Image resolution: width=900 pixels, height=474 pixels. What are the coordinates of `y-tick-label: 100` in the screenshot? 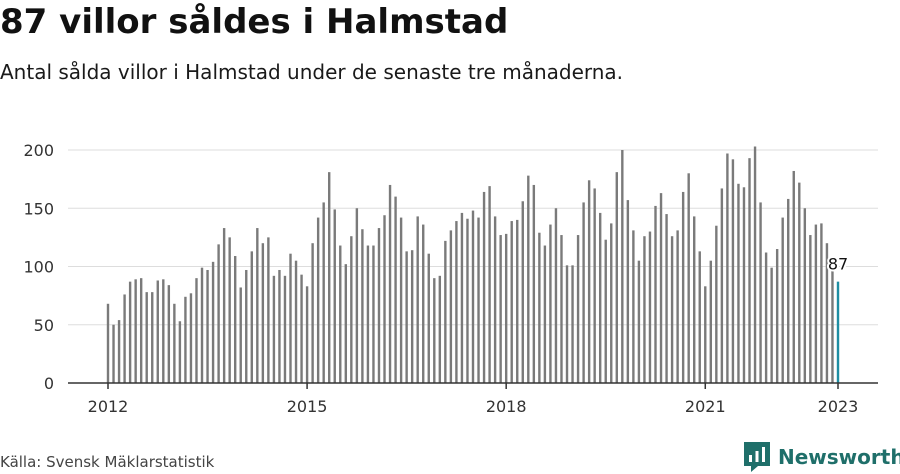 It's located at (38, 267).